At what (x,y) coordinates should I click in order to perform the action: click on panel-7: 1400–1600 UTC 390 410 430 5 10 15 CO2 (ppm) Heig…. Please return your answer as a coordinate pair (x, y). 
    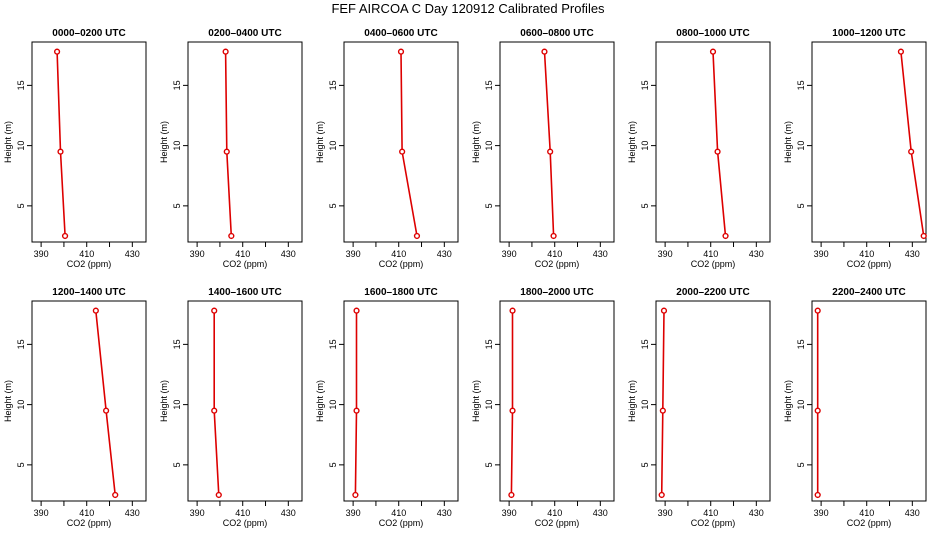
    Looking at the image, I should click on (231, 407).